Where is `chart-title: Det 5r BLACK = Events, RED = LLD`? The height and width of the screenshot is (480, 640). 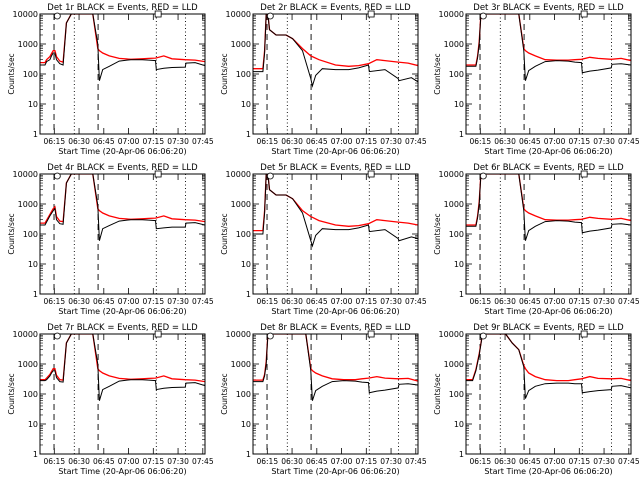 chart-title: Det 5r BLACK = Events, RED = LLD is located at coordinates (335, 168).